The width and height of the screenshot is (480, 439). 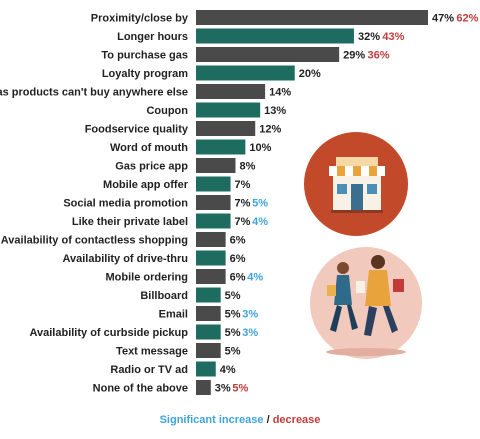 I want to click on value-label: 10%, so click(x=260, y=148).